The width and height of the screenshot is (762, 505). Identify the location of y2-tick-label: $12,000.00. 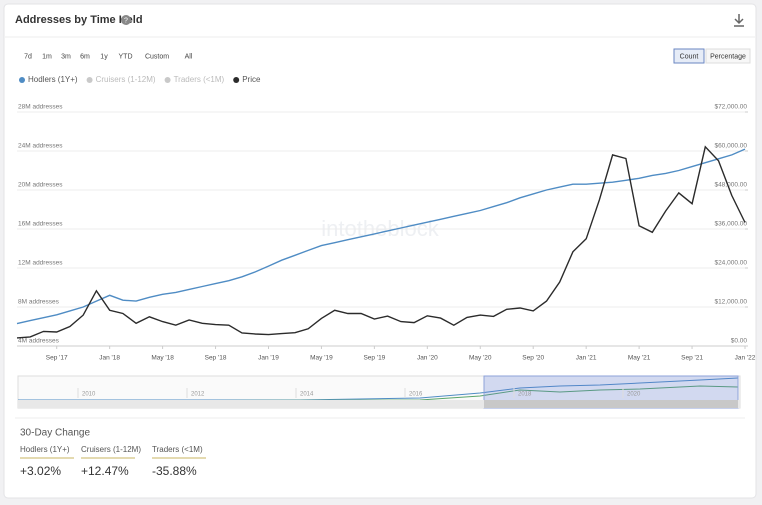
(730, 302).